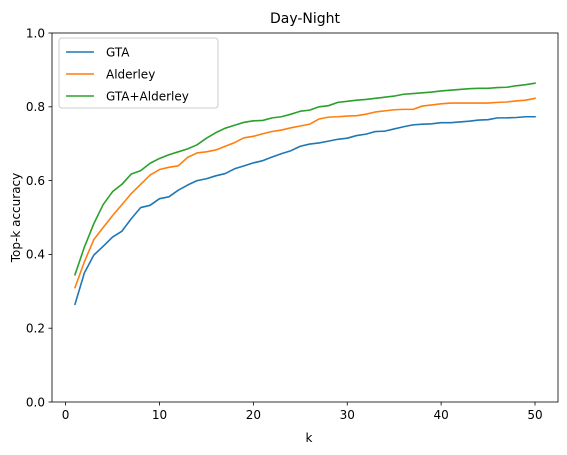 The width and height of the screenshot is (567, 455). What do you see at coordinates (35, 402) in the screenshot?
I see `y-tick-label: 0.0` at bounding box center [35, 402].